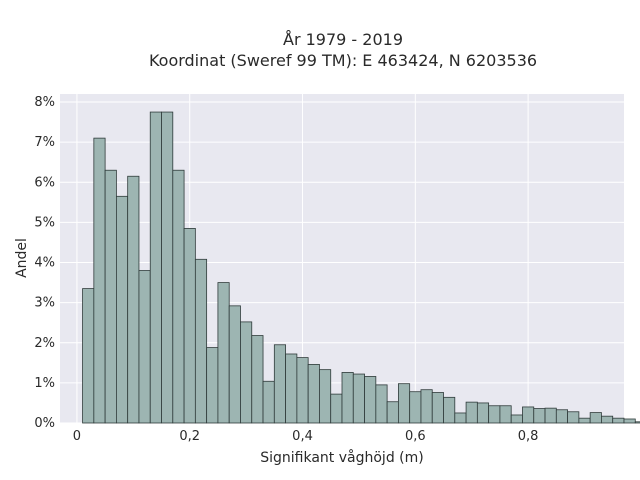 The image size is (640, 480). I want to click on x-tick-label: 0,6, so click(415, 436).